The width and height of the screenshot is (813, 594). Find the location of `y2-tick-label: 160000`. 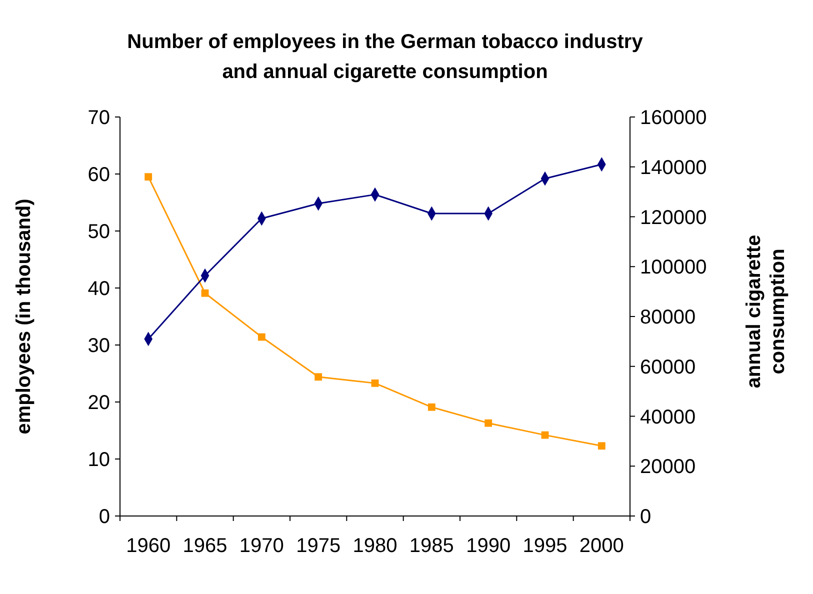

y2-tick-label: 160000 is located at coordinates (673, 118).